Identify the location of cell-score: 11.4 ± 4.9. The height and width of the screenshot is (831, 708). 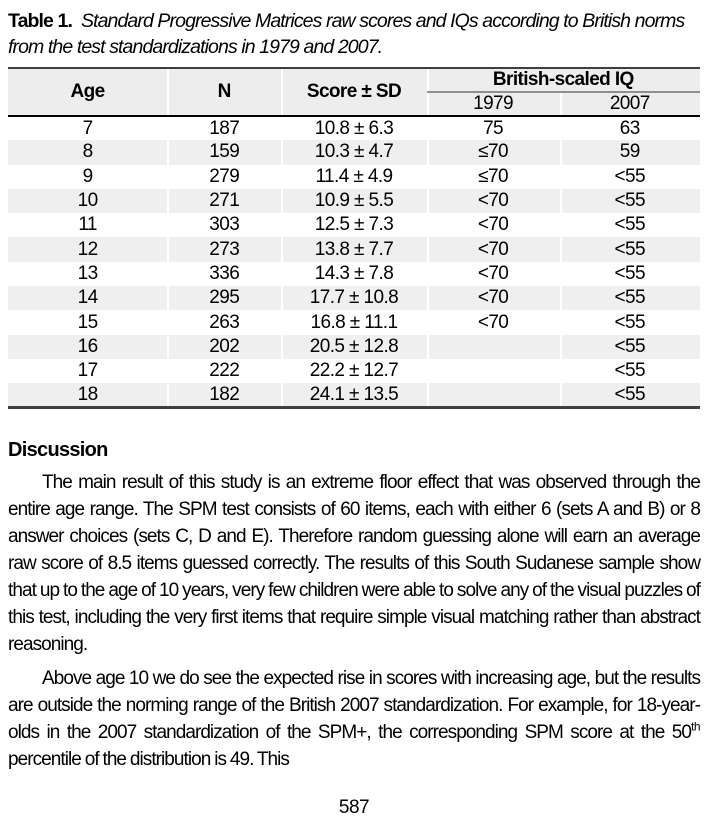
(353, 177).